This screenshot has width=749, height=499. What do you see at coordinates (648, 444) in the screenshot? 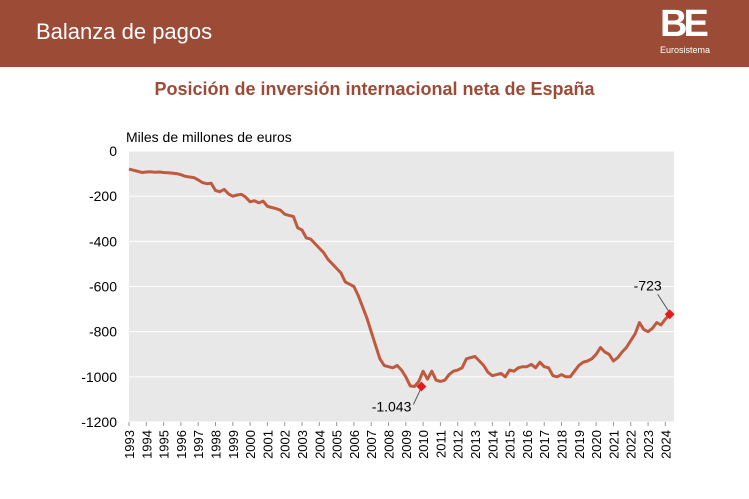
I see `x-tick-label: 2023` at bounding box center [648, 444].